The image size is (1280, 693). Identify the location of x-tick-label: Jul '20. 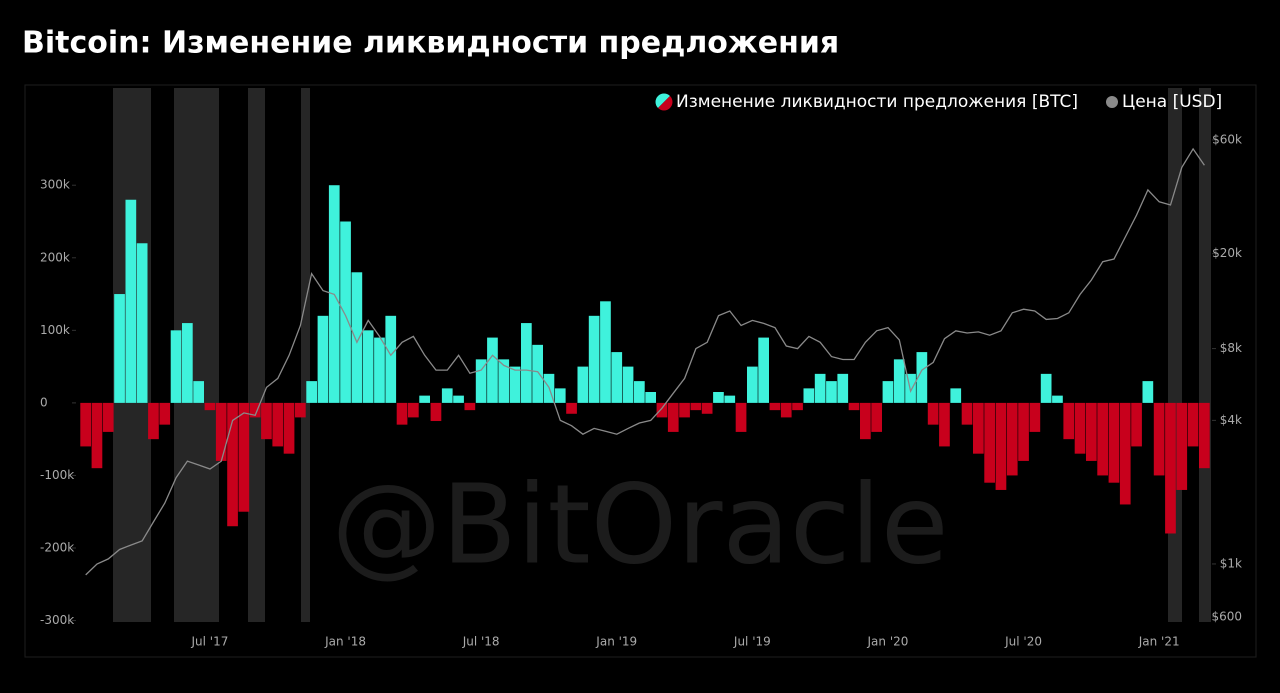
(1023, 642).